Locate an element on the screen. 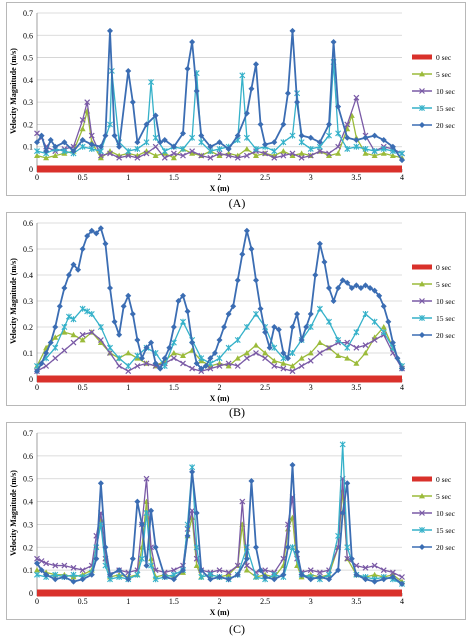  x-tick-label: 3 is located at coordinates (311, 601).